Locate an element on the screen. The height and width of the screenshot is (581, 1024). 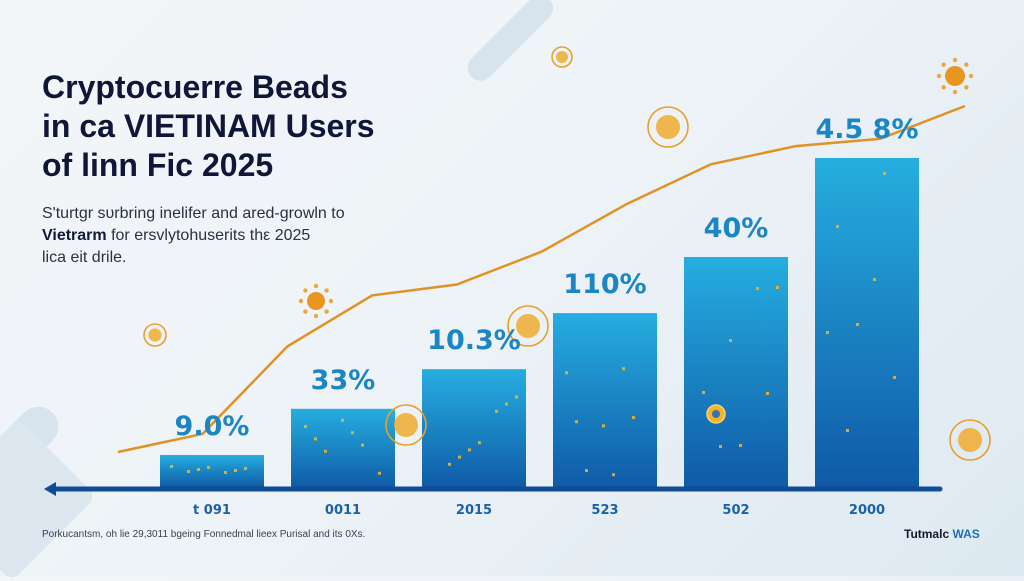
subtitle-line: Vietrarm for ersvlytohuserits thε 2025 is located at coordinates (252, 236).